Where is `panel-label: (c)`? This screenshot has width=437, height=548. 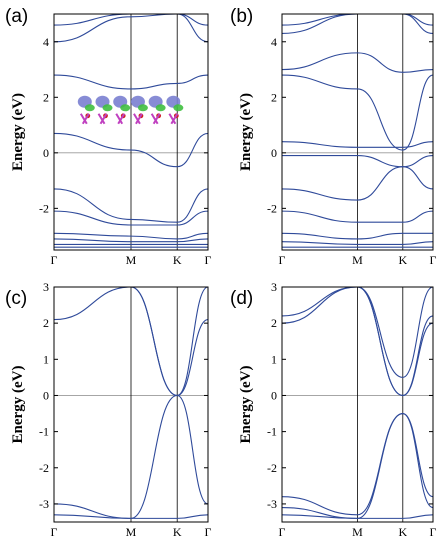 panel-label: (c) is located at coordinates (16, 298).